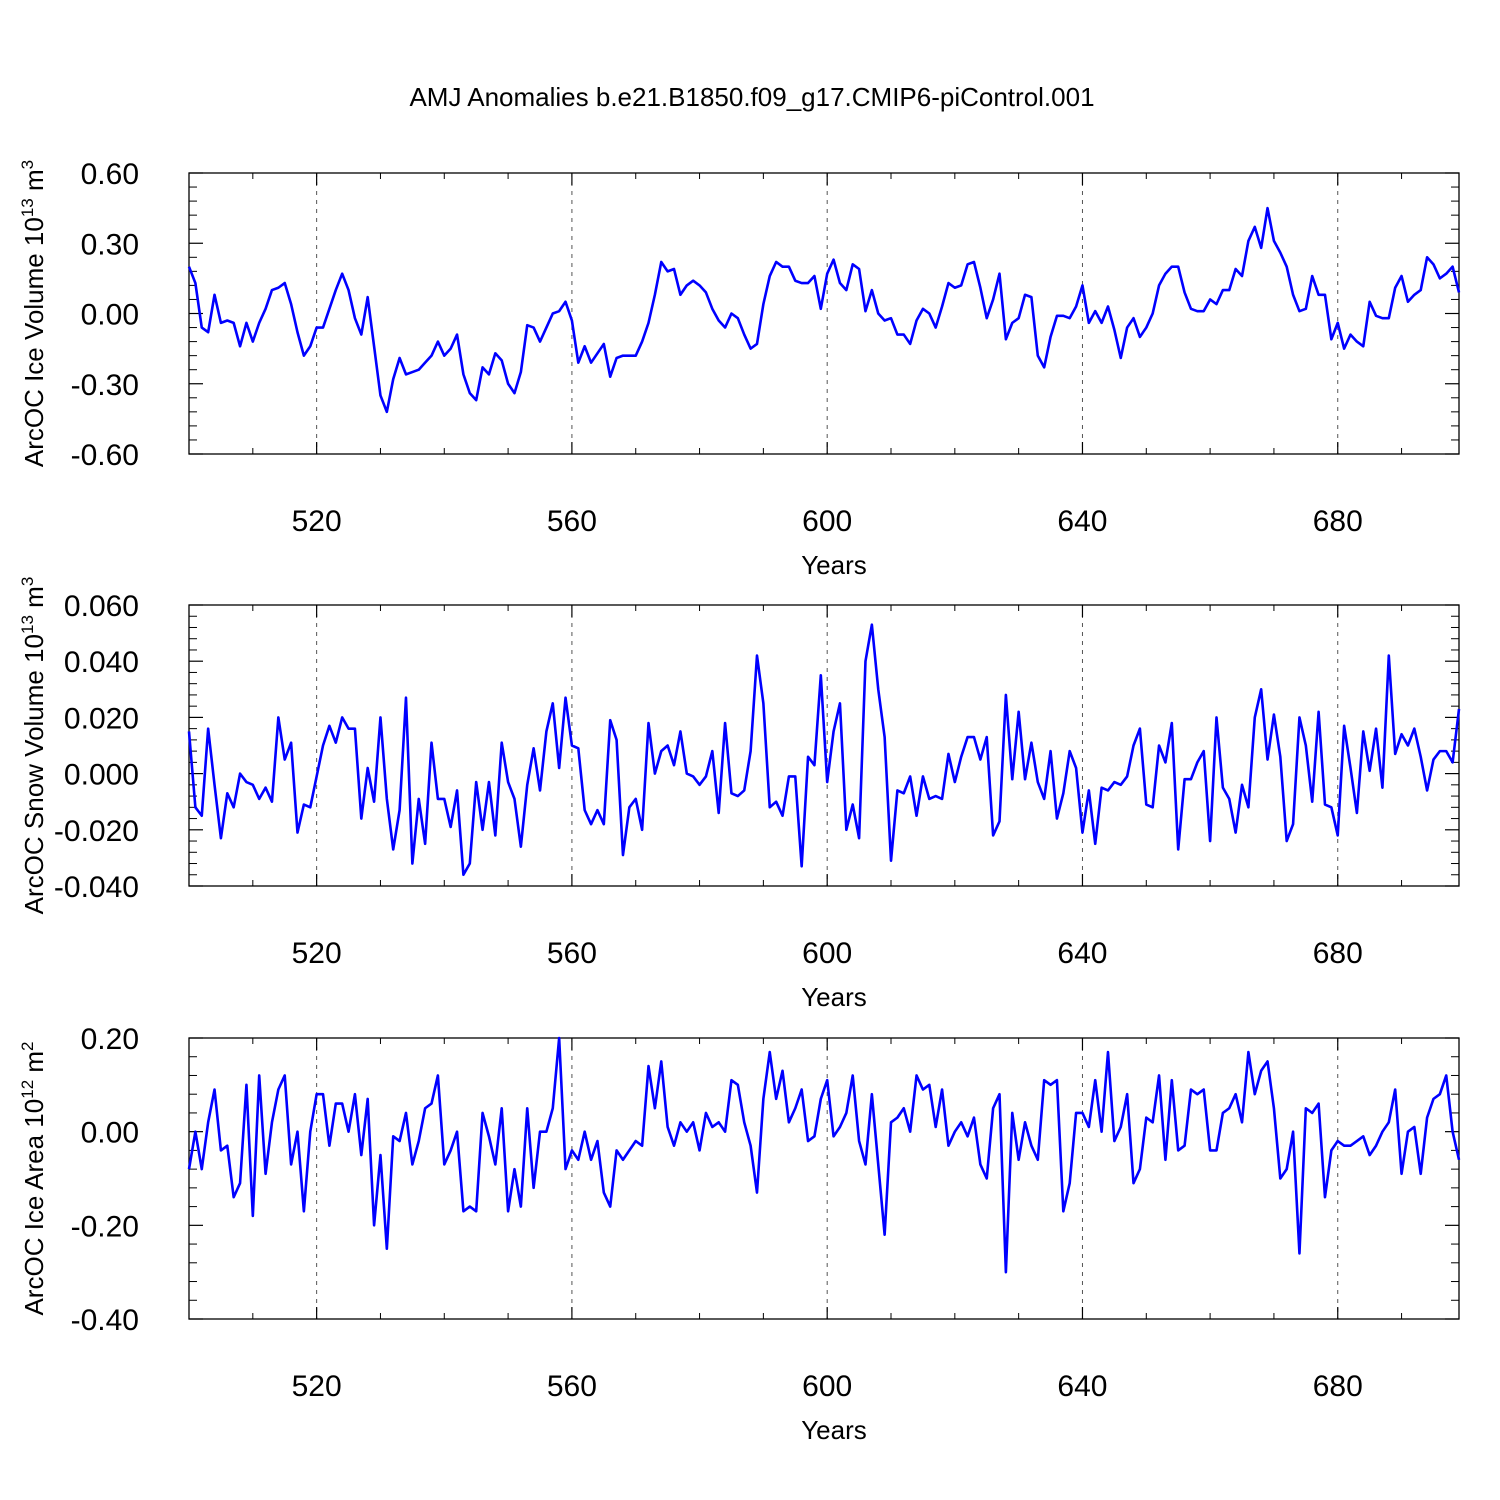 This screenshot has width=1500, height=1500. Describe the element at coordinates (824, 750) in the screenshot. I see `data-line-snow-volume` at that location.